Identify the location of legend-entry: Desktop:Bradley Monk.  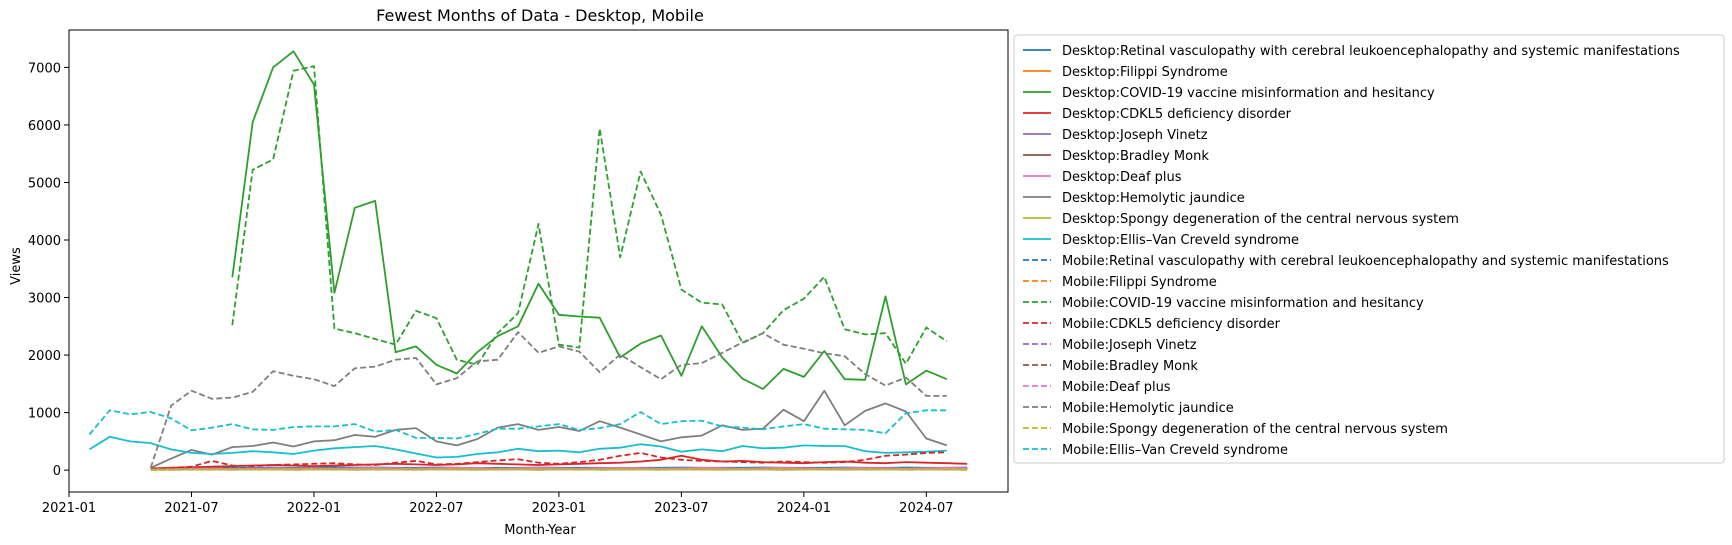
(1135, 156).